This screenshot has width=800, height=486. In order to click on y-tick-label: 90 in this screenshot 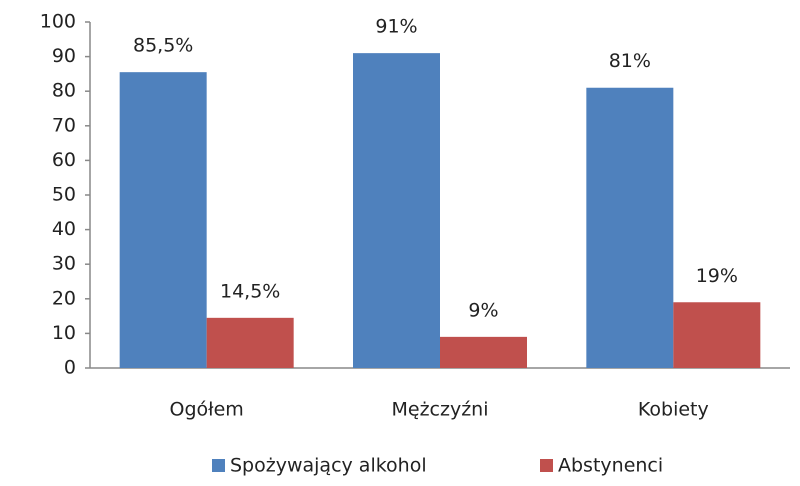, I will do `click(64, 56)`.